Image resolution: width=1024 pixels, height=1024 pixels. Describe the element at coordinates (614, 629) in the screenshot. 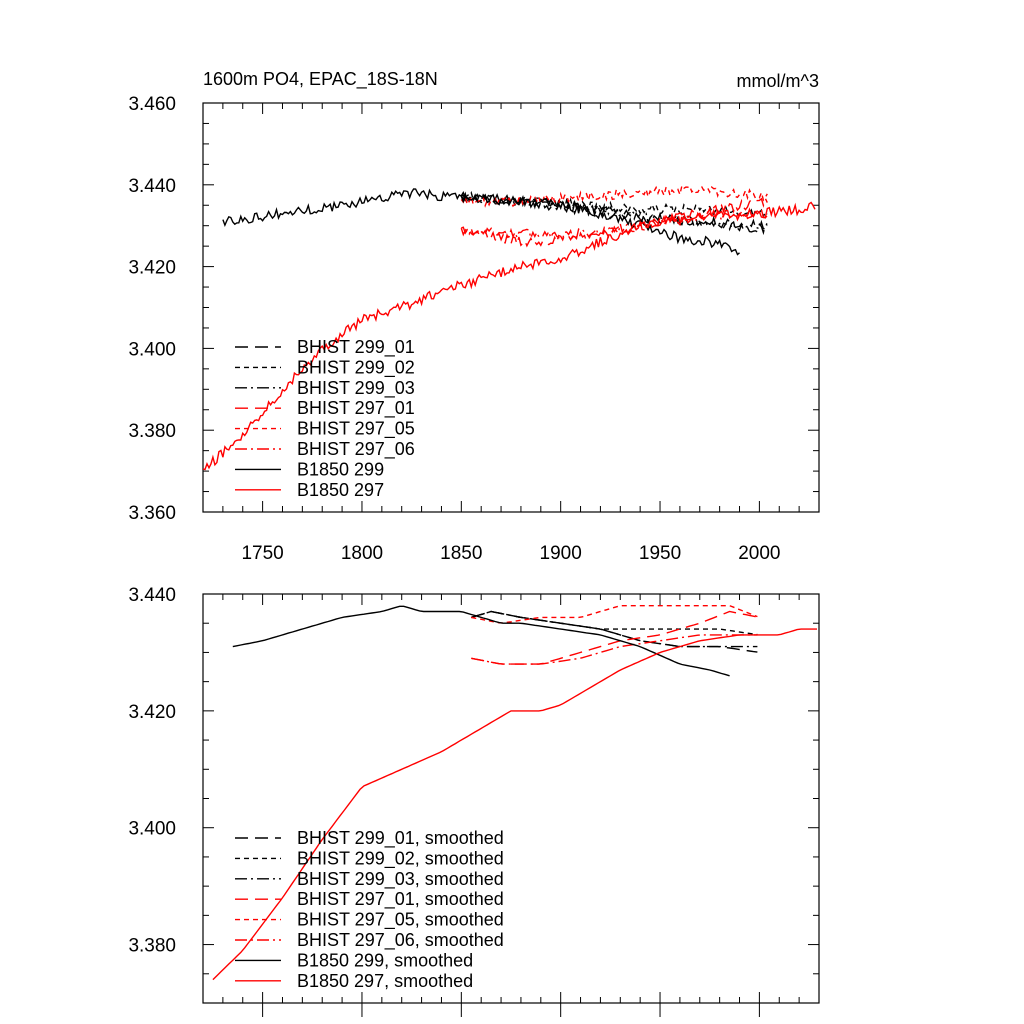

I see `bottom-series-bhist-299-03-smoothed` at that location.